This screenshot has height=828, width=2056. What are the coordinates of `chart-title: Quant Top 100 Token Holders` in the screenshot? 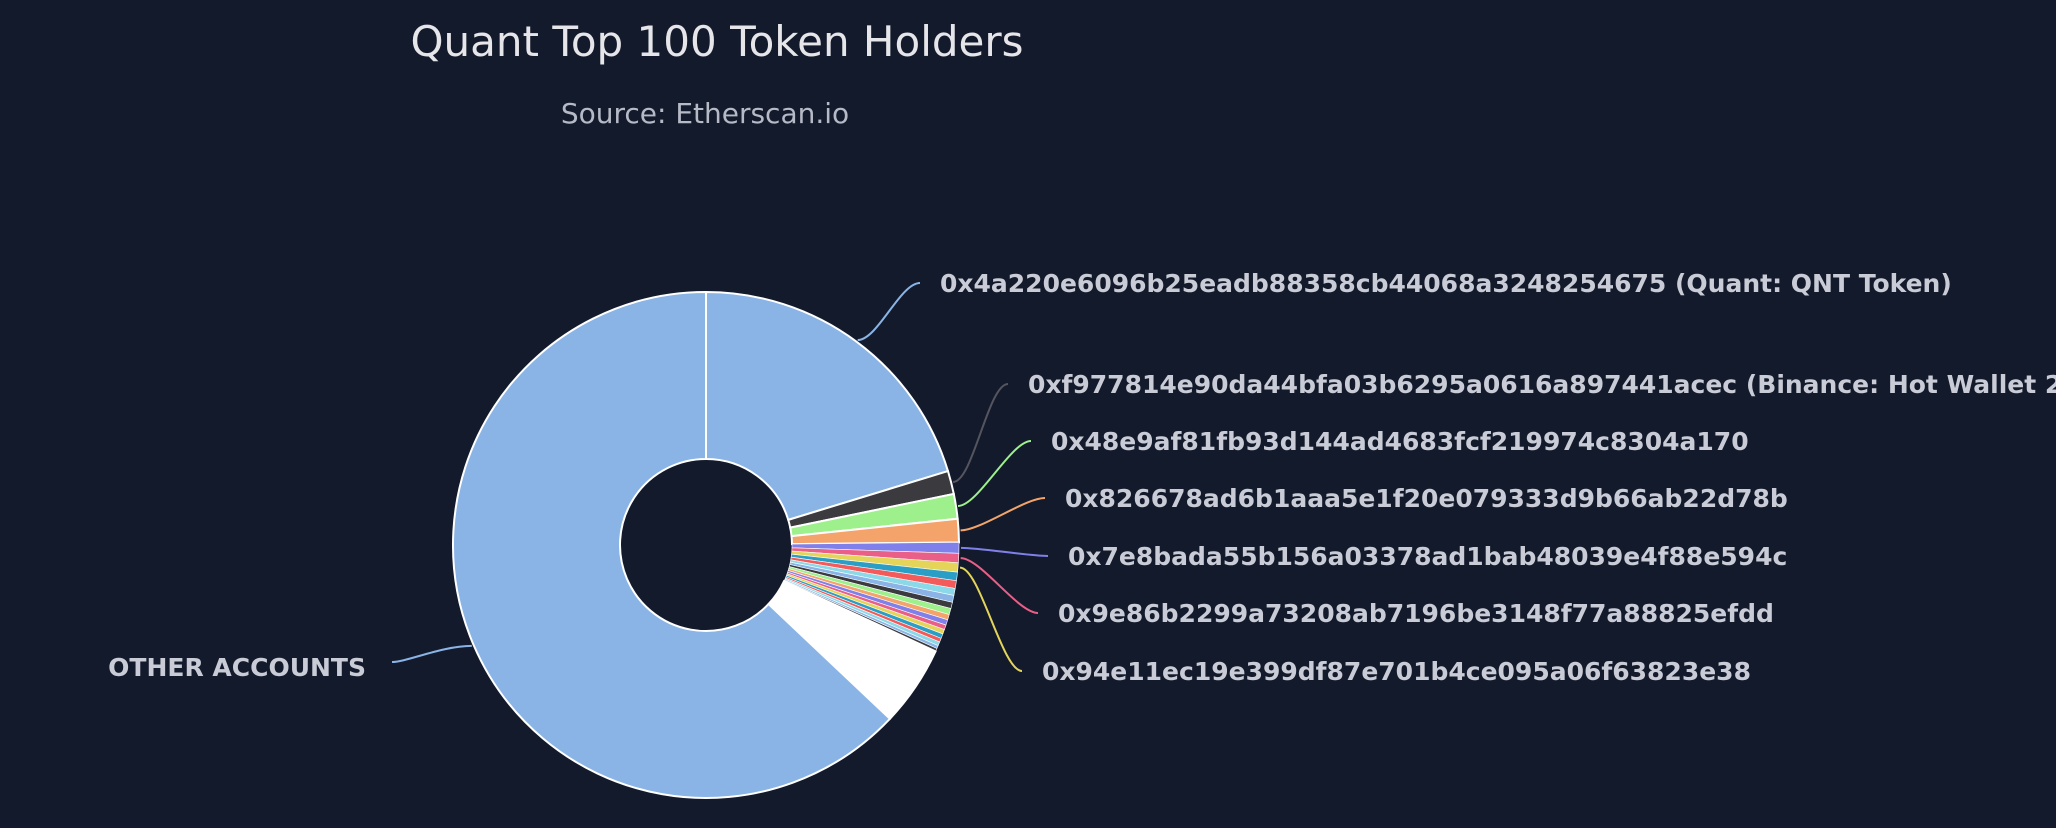 It's located at (716, 41).